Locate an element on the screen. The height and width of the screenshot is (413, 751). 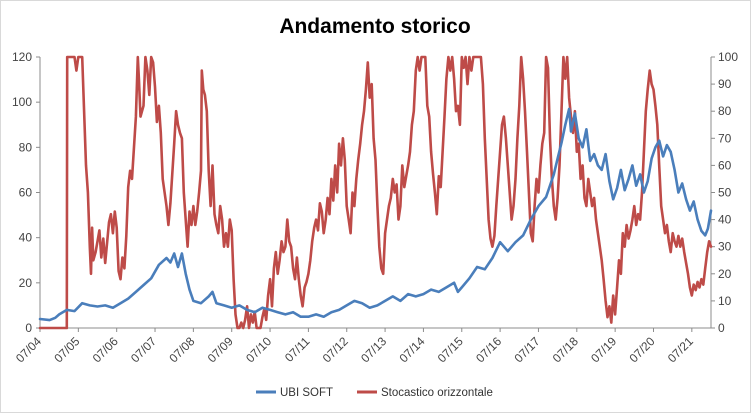
x-tick-label: 07/15 is located at coordinates (450, 349).